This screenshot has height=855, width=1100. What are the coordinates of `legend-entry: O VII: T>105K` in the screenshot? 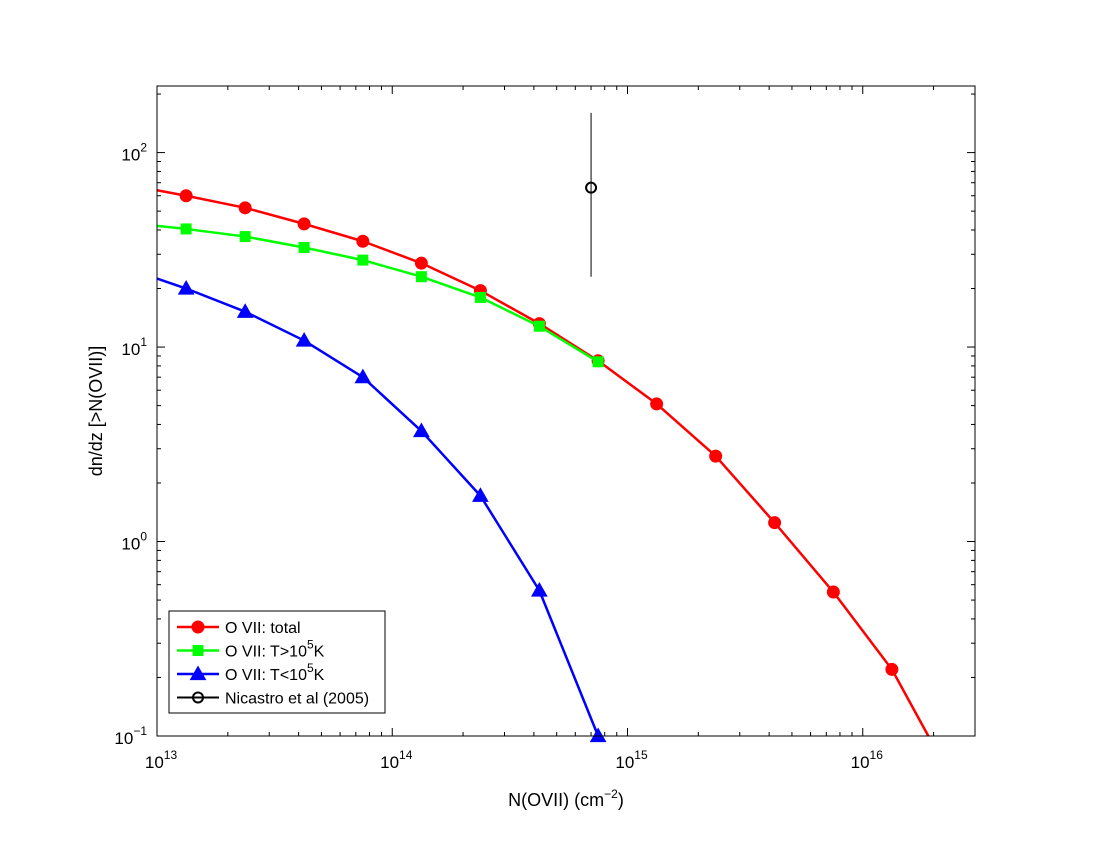 It's located at (251, 649).